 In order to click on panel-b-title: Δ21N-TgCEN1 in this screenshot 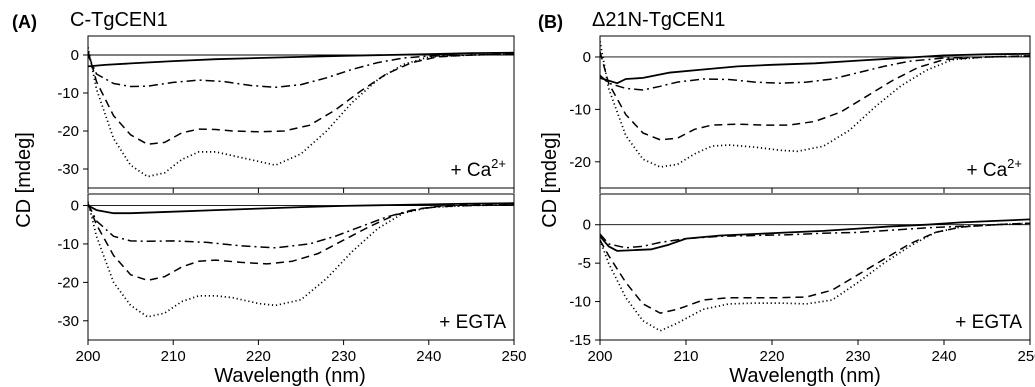, I will do `click(658, 20)`.